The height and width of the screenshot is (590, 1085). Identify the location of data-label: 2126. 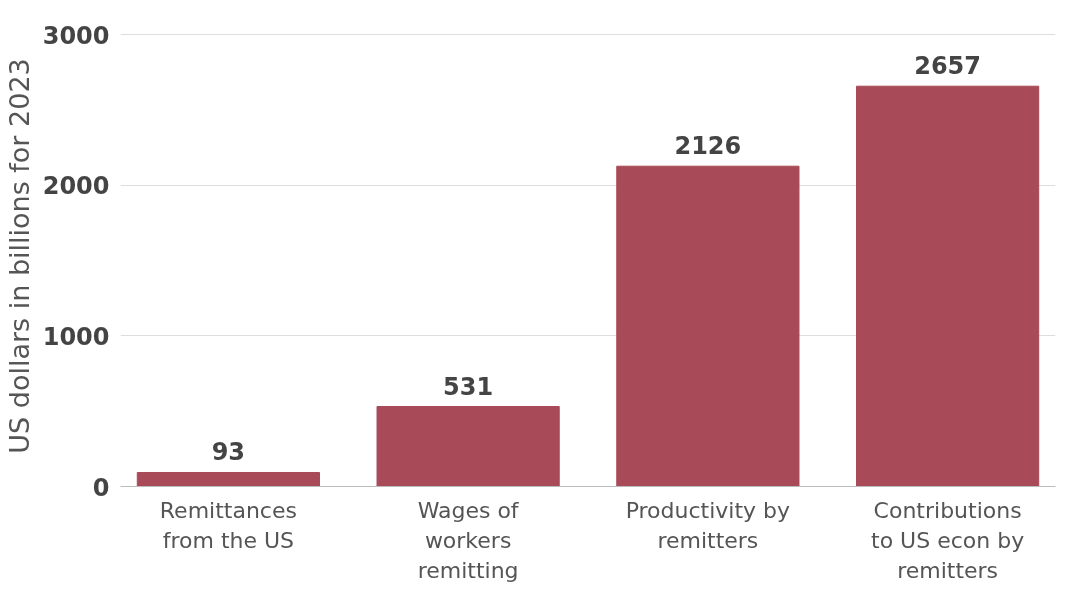
(708, 146).